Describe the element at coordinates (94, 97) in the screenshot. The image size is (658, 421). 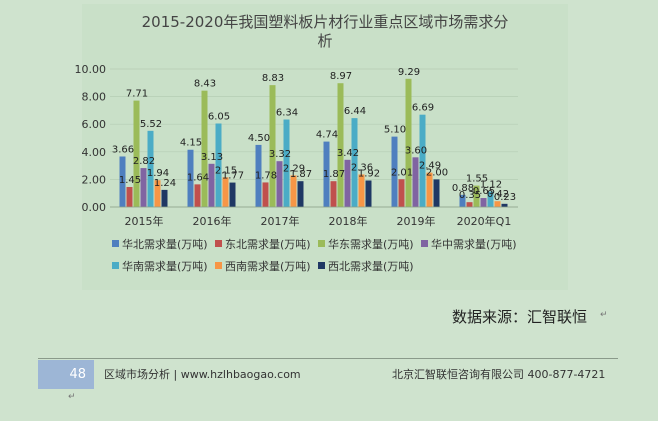
I see `y-tick-label: 8.00` at that location.